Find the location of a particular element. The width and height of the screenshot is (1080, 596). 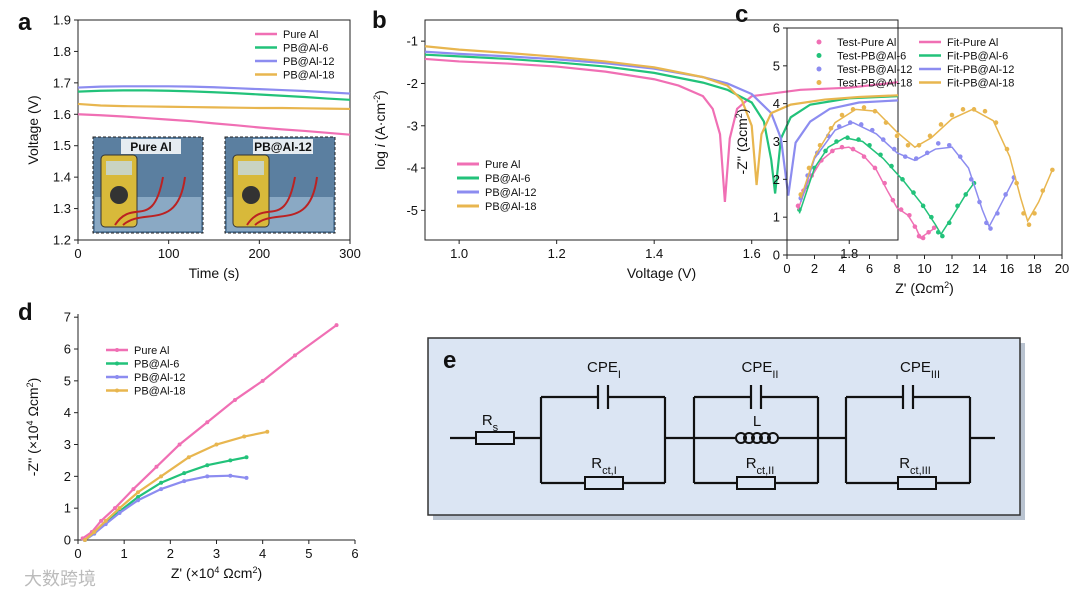

x-tick-label: 5 is located at coordinates (308, 553).